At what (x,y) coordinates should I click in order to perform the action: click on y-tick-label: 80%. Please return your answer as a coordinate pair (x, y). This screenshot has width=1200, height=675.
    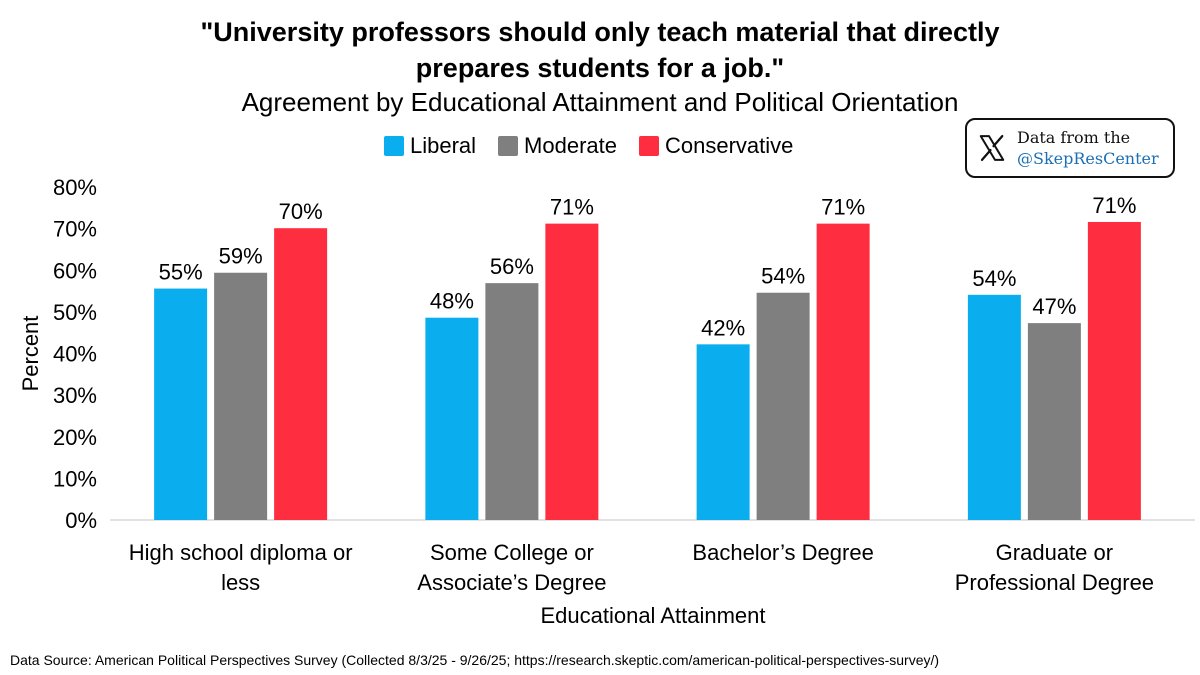
    Looking at the image, I should click on (75, 187).